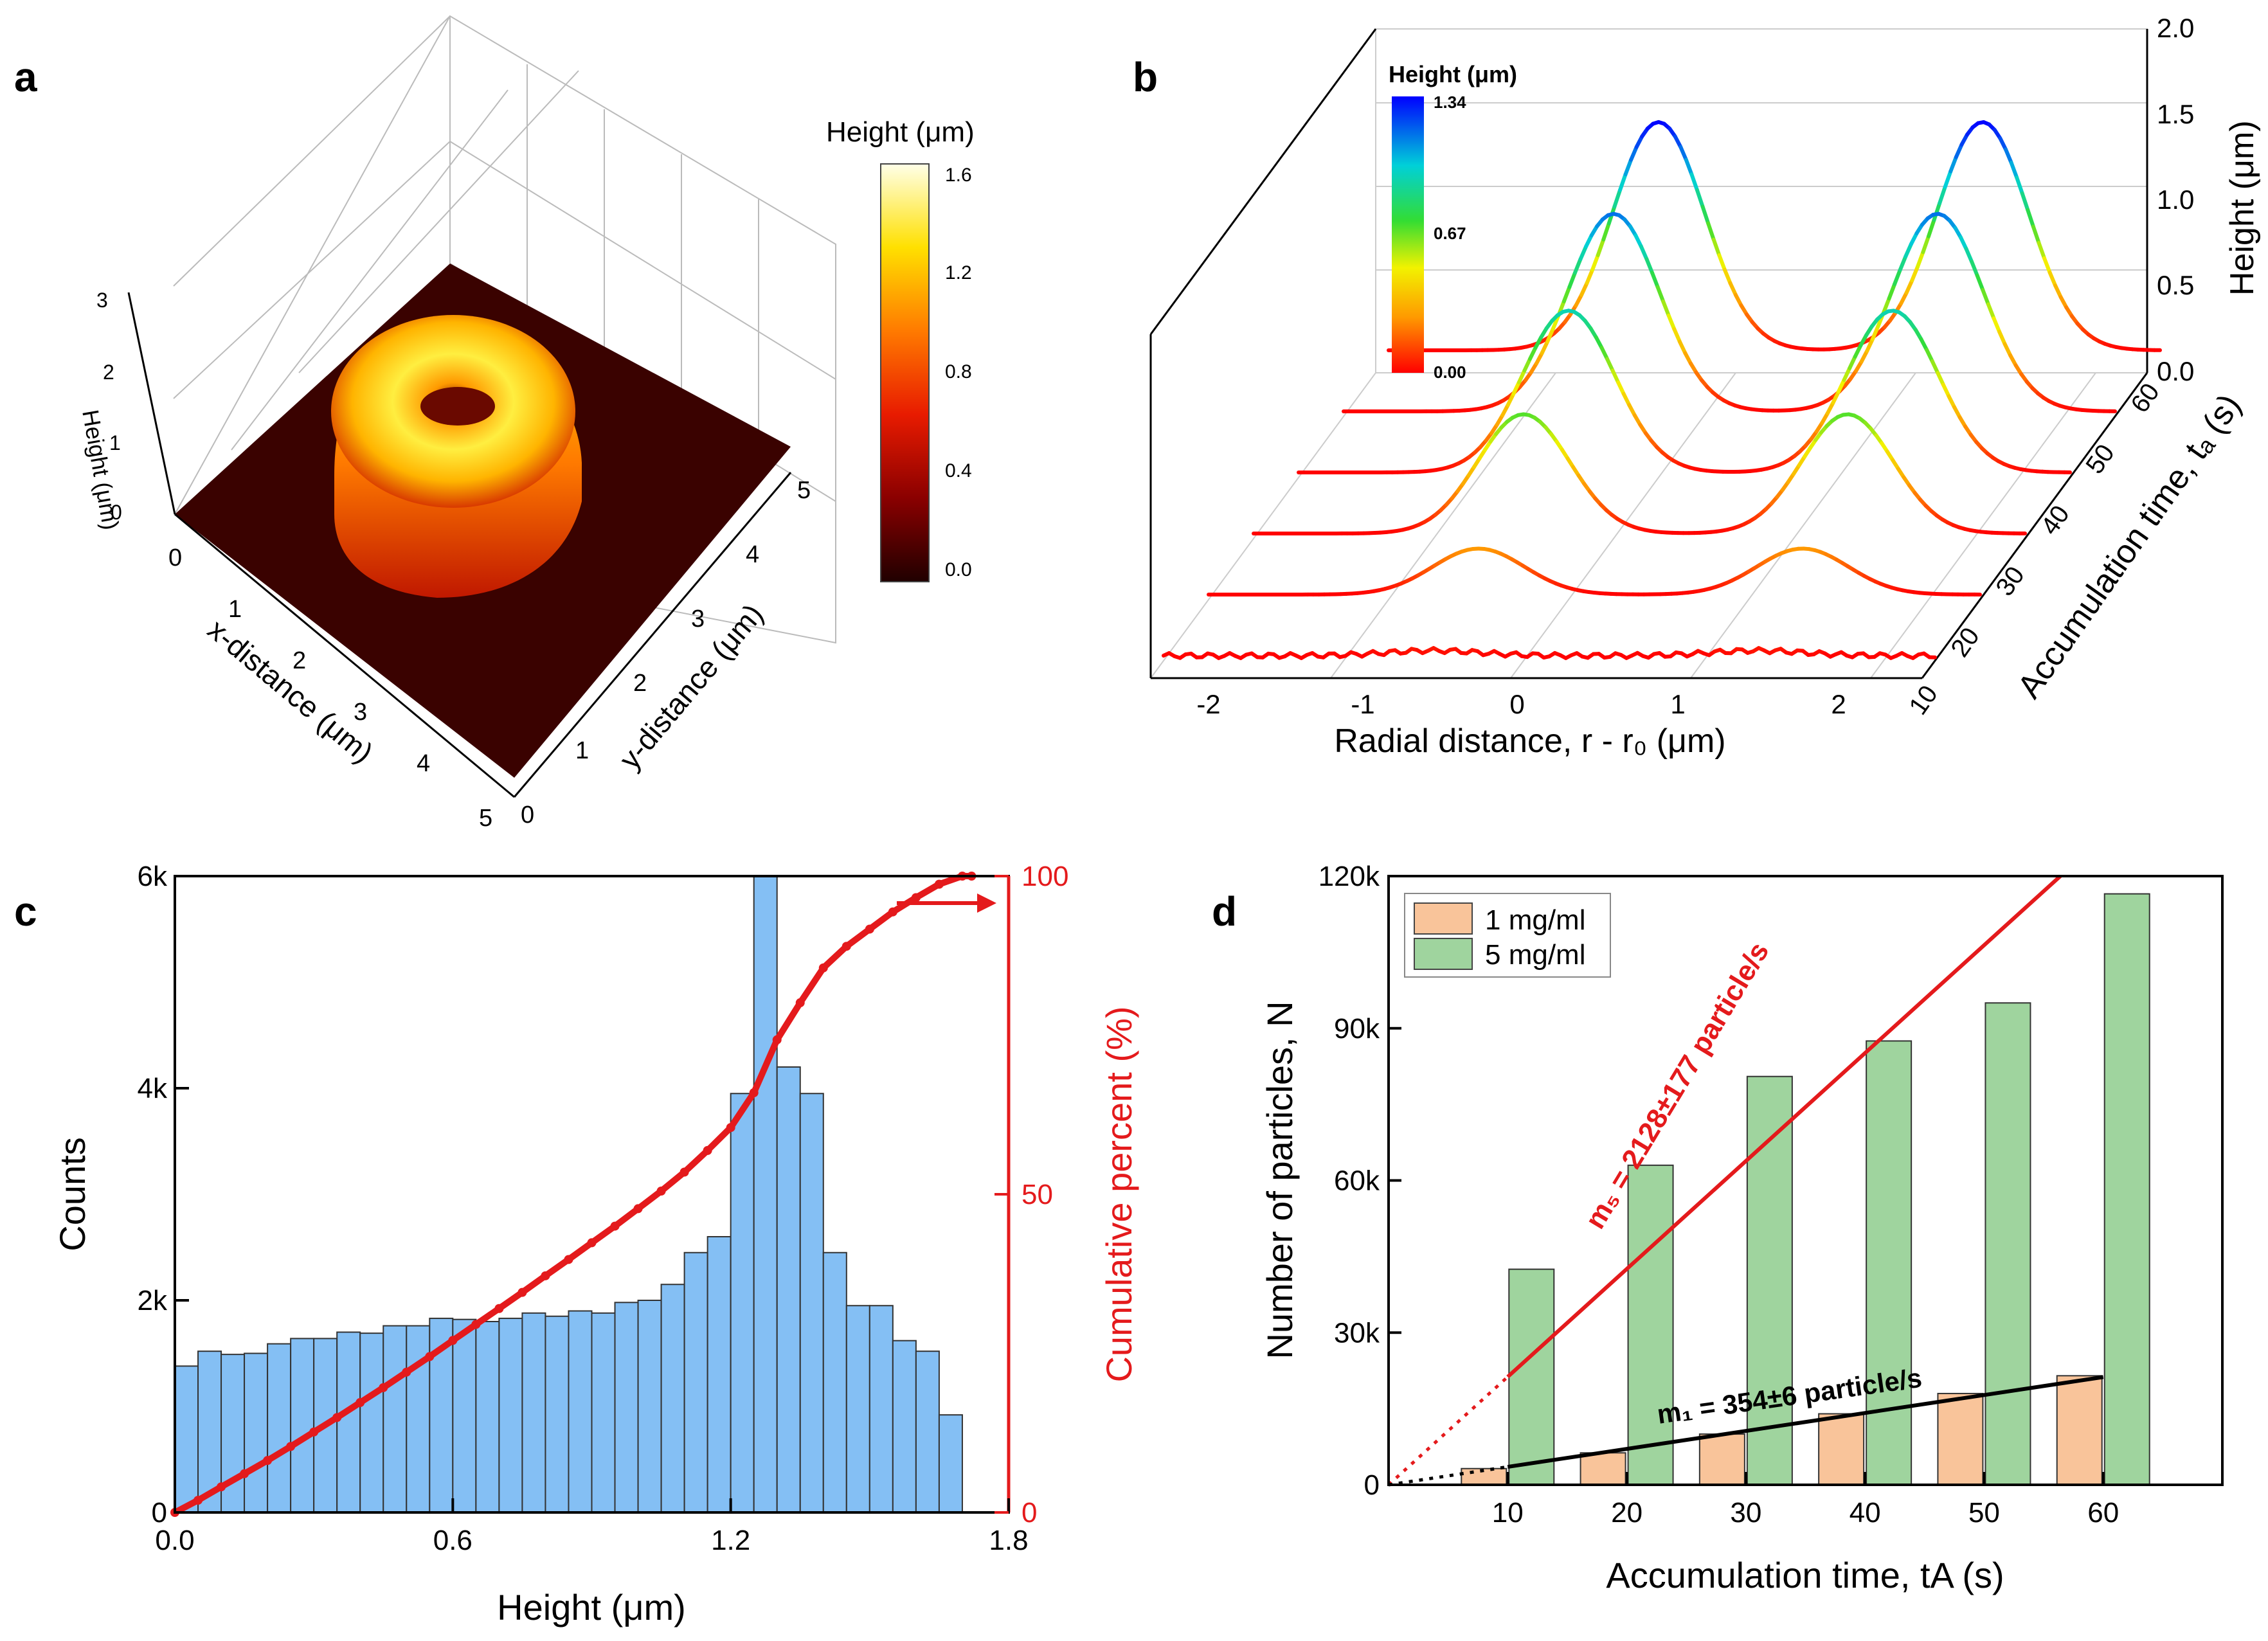  What do you see at coordinates (2176, 199) in the screenshot?
I see `b-z-tick-2: 1.0` at bounding box center [2176, 199].